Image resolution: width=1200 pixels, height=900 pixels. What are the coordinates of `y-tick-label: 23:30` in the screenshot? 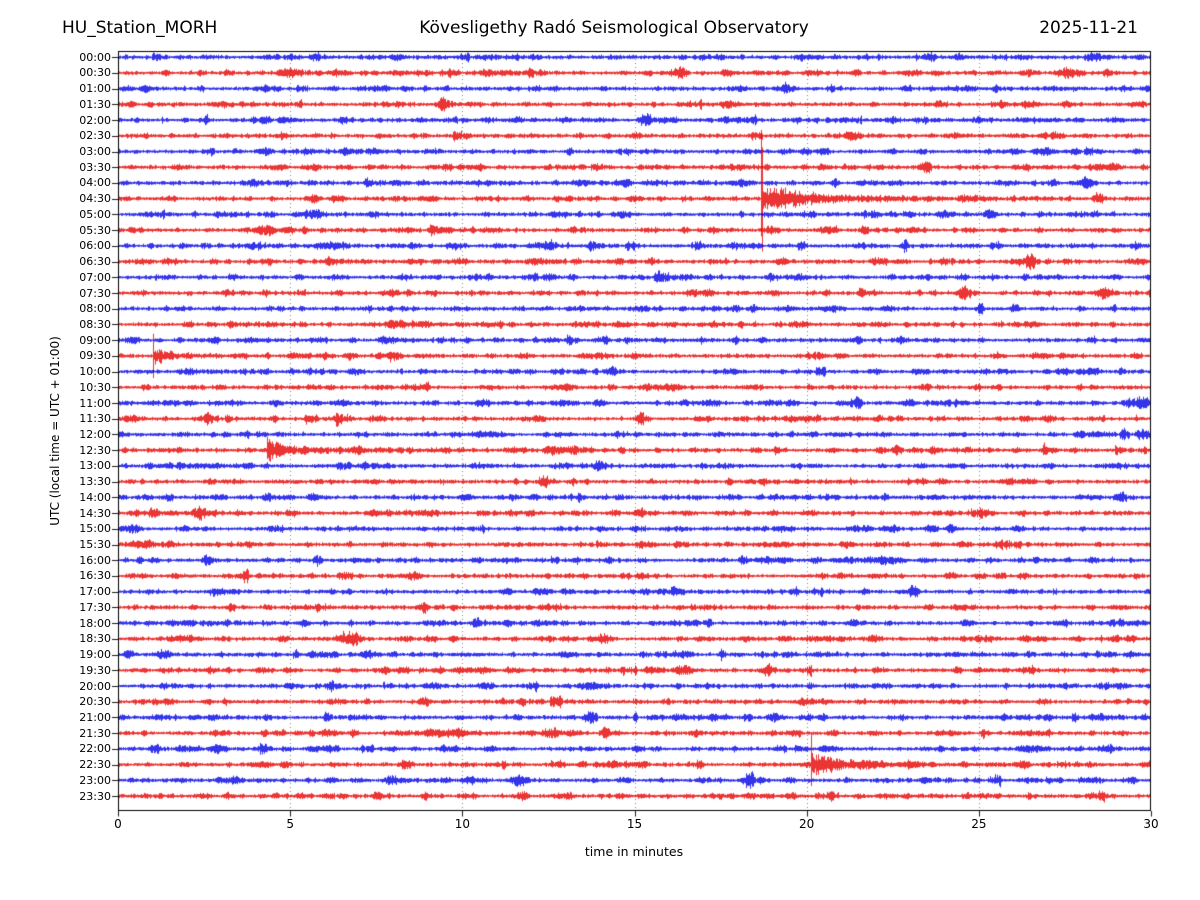 It's located at (95, 796).